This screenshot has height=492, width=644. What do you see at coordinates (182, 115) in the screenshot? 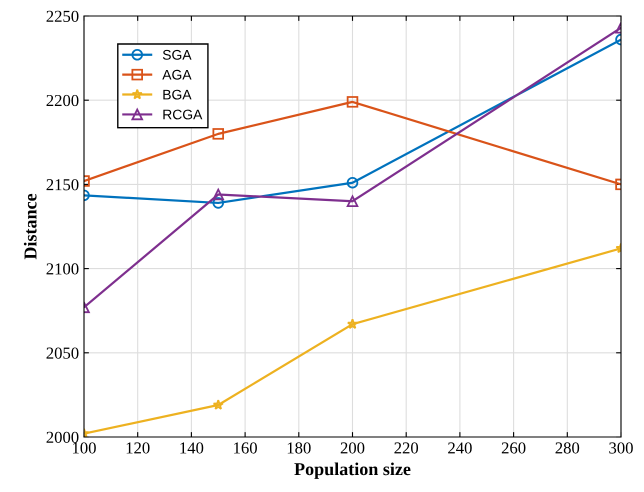
I see `legend-label: RCGA` at bounding box center [182, 115].